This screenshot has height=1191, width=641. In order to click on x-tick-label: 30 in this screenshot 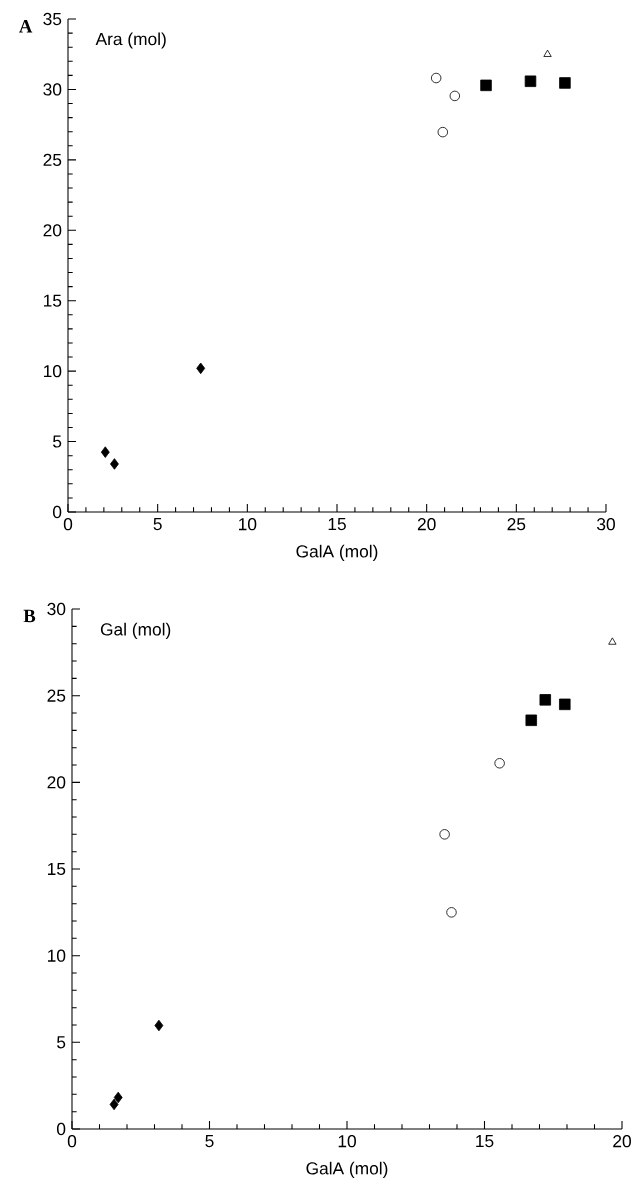, I will do `click(606, 524)`.